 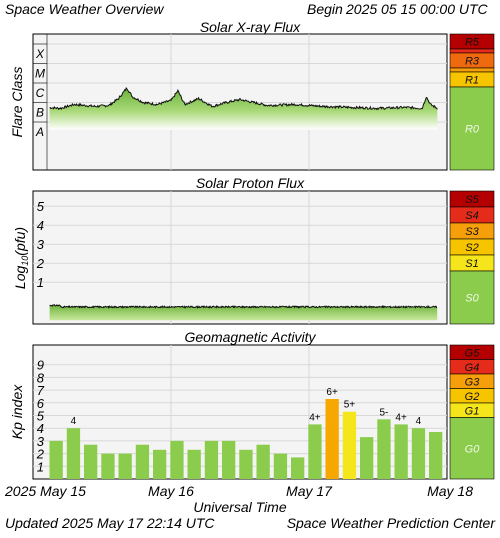 What do you see at coordinates (250, 27) in the screenshot?
I see `xray-title: Solar X-ray Flux` at bounding box center [250, 27].